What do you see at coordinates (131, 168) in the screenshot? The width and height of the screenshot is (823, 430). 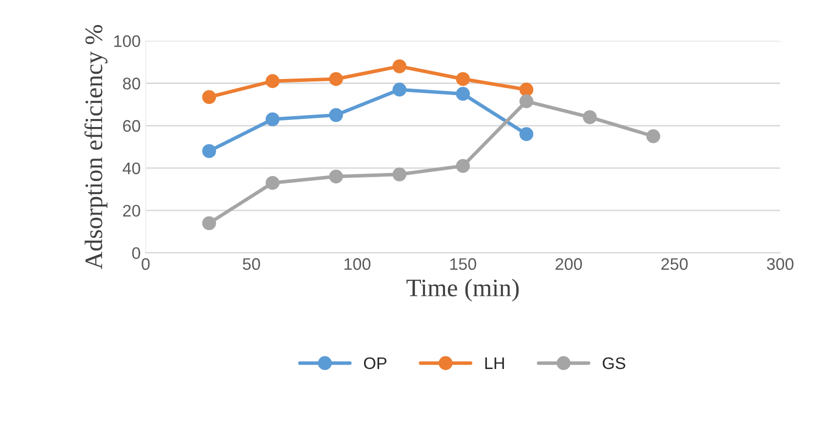 I see `y-tick-label: 40` at bounding box center [131, 168].